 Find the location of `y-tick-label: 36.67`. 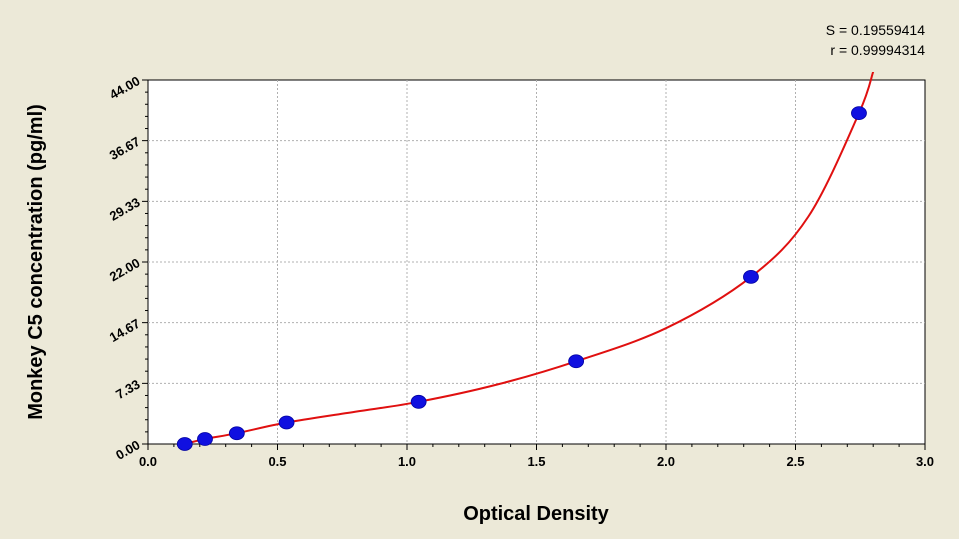

y-tick-label: 36.67 is located at coordinates (125, 148).